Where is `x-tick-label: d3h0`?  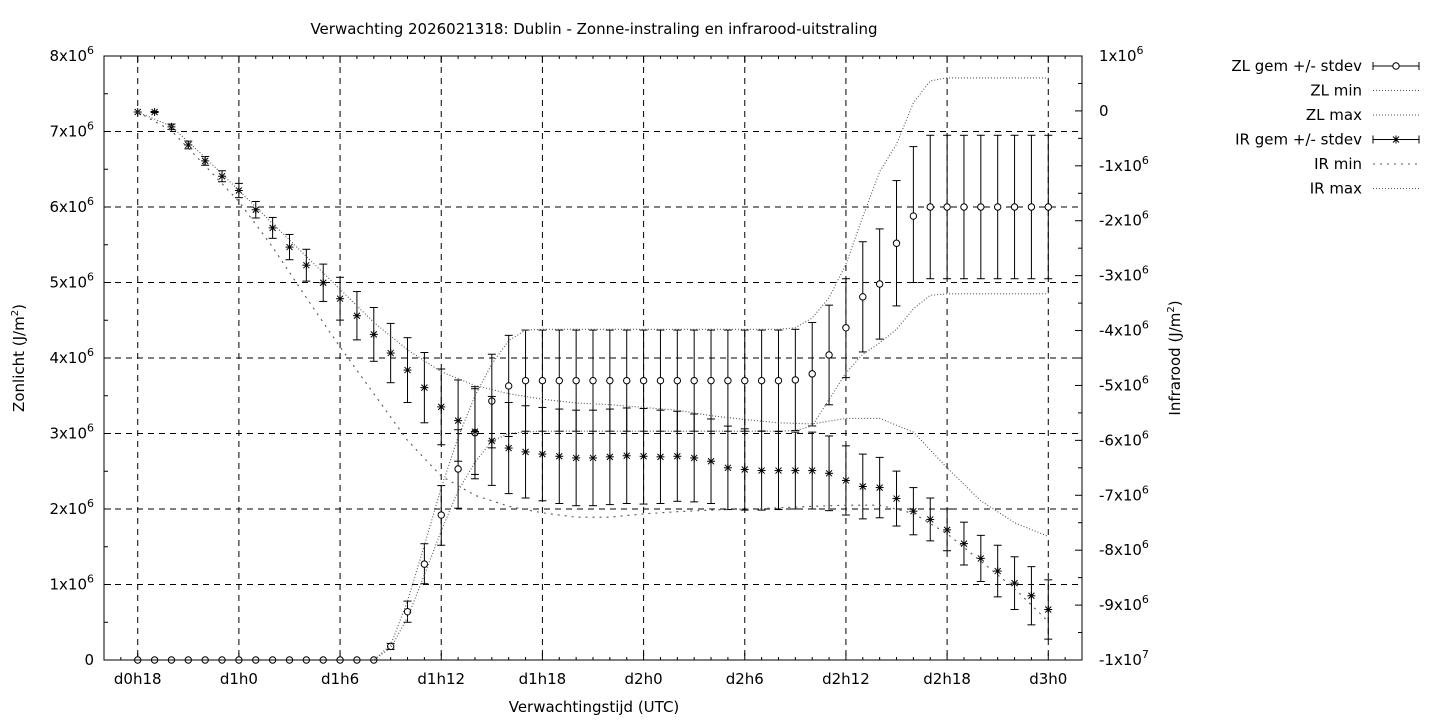 x-tick-label: d3h0 is located at coordinates (1048, 679).